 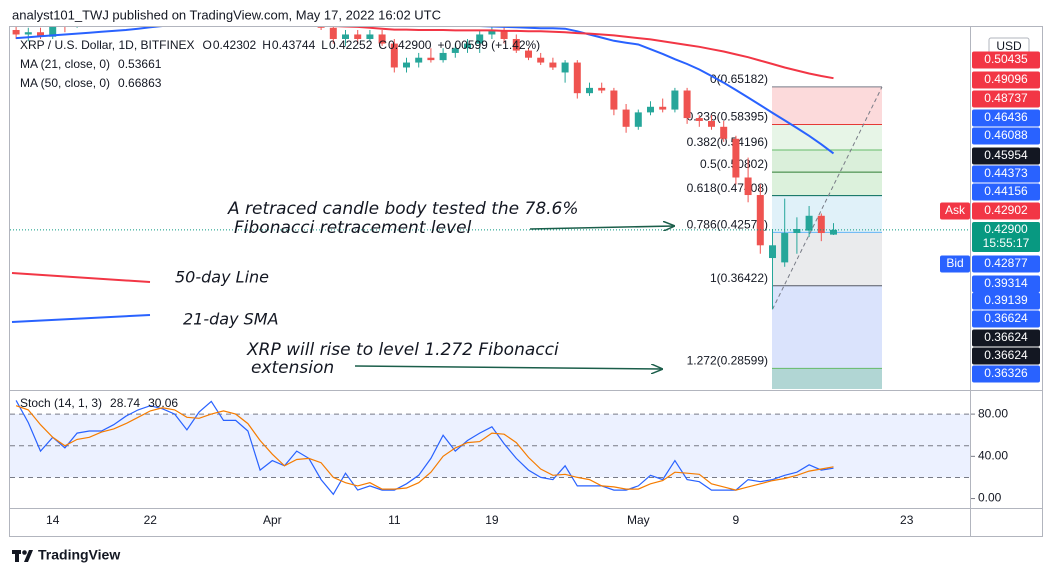 What do you see at coordinates (1009, 46) in the screenshot?
I see `currency: USD` at bounding box center [1009, 46].